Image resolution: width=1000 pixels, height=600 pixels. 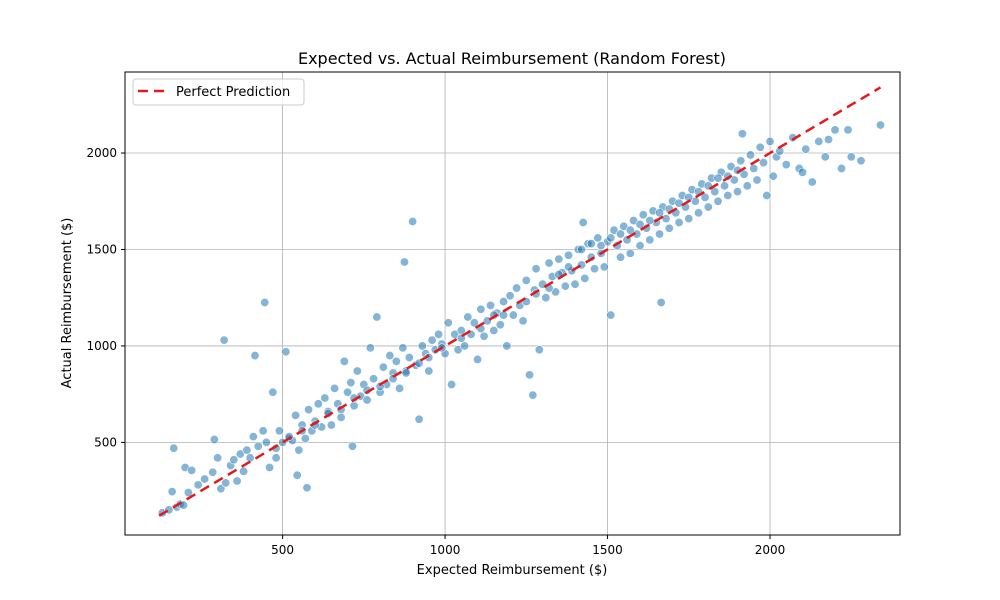 What do you see at coordinates (282, 550) in the screenshot?
I see `x-tick-label: 500` at bounding box center [282, 550].